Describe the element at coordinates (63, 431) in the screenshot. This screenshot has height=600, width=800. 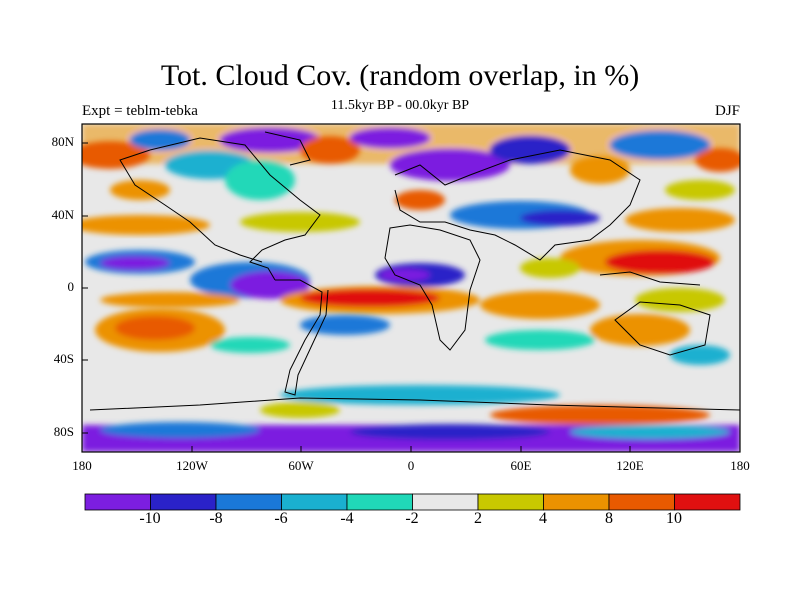
I see `lat-tick-label: 80S` at that location.